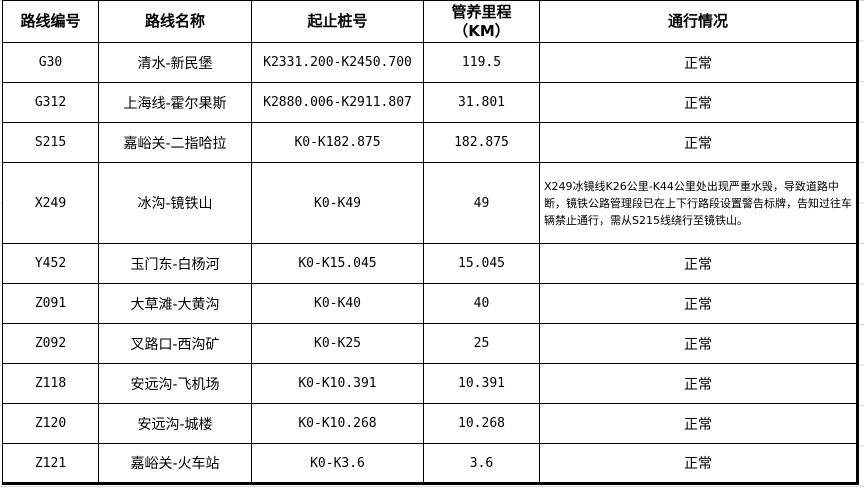 The height and width of the screenshot is (489, 864). I want to click on stake-range-cell: K0-K10.268, so click(337, 423).